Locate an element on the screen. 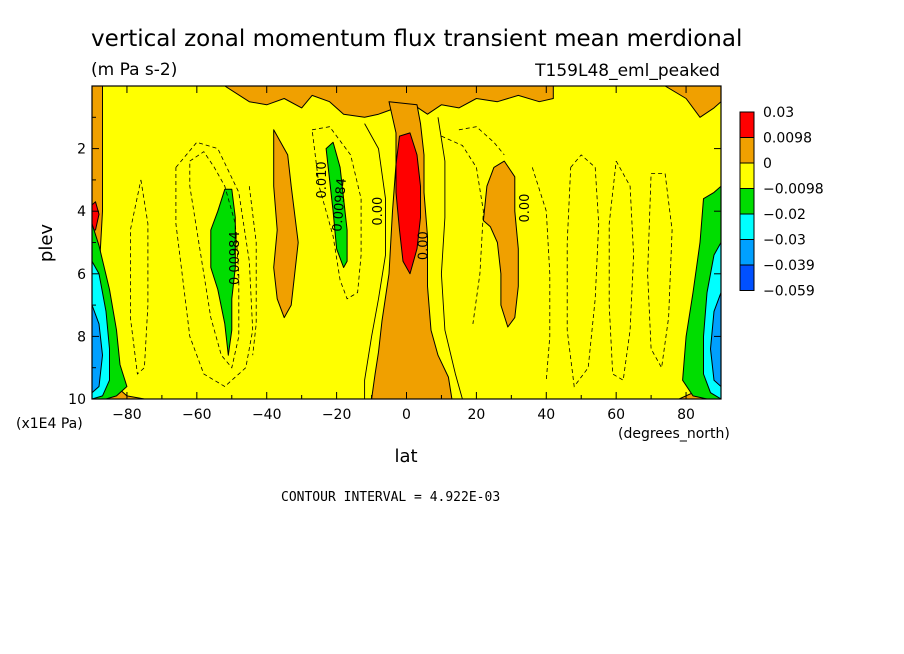 This screenshot has height=654, width=904. colorbar-label-5: −0.03 is located at coordinates (784, 241).